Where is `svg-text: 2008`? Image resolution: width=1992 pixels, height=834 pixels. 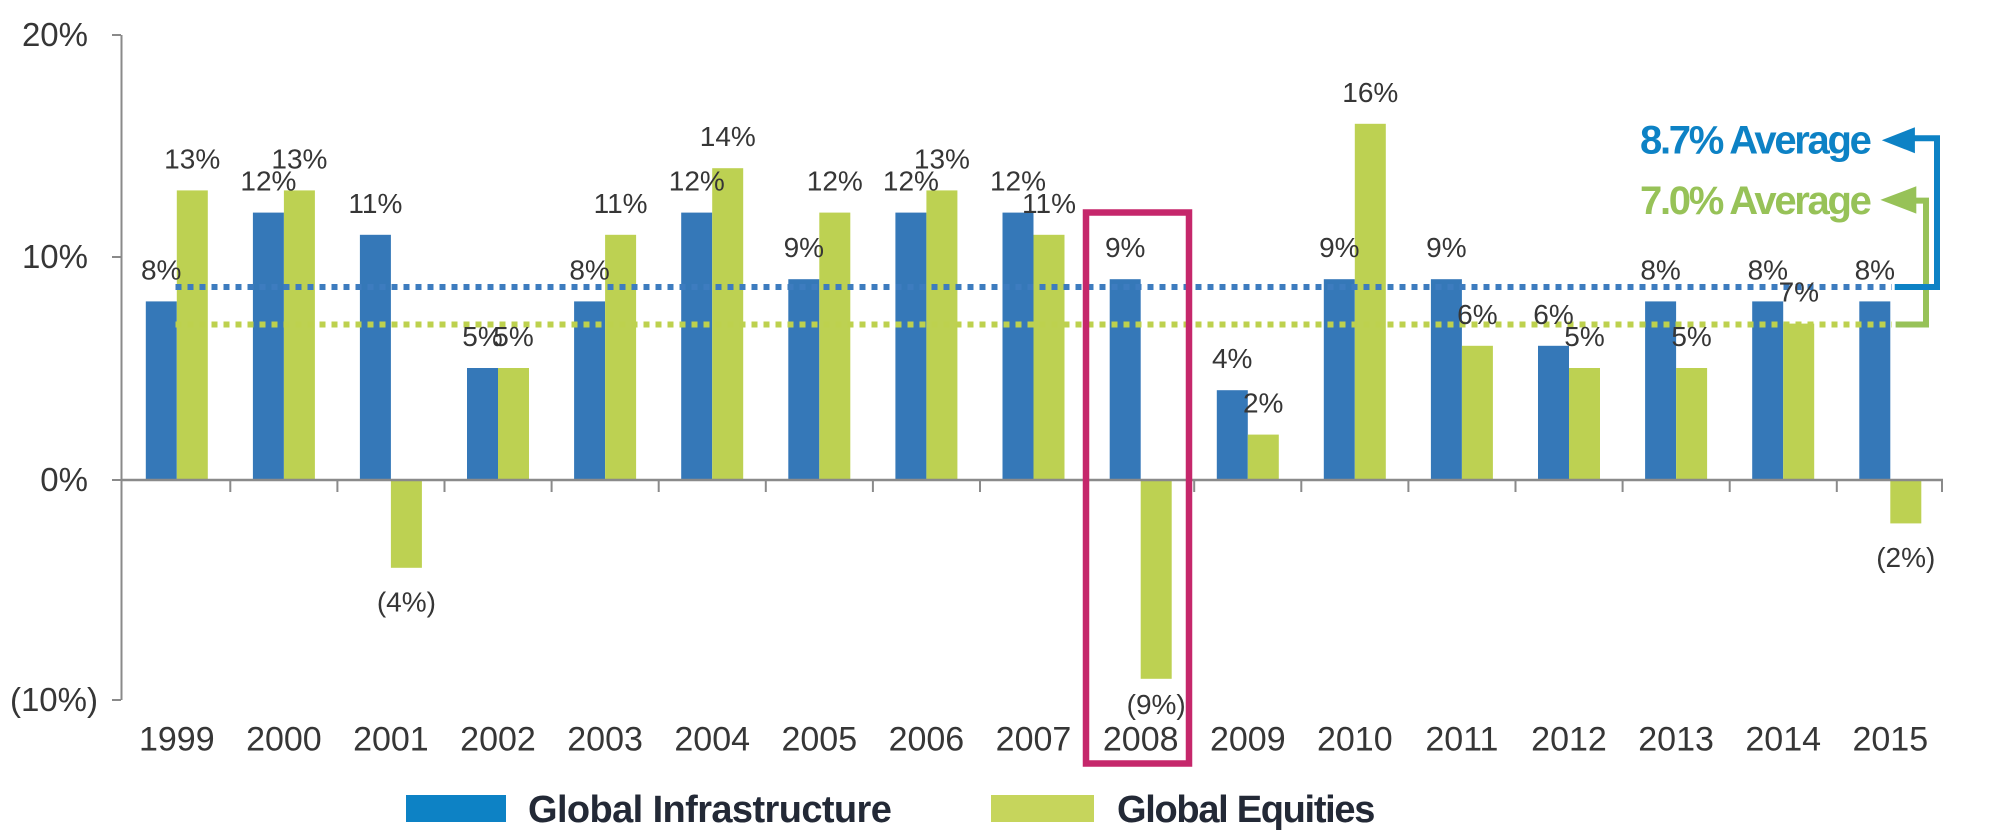
svg-text: 2008 is located at coordinates (1141, 740).